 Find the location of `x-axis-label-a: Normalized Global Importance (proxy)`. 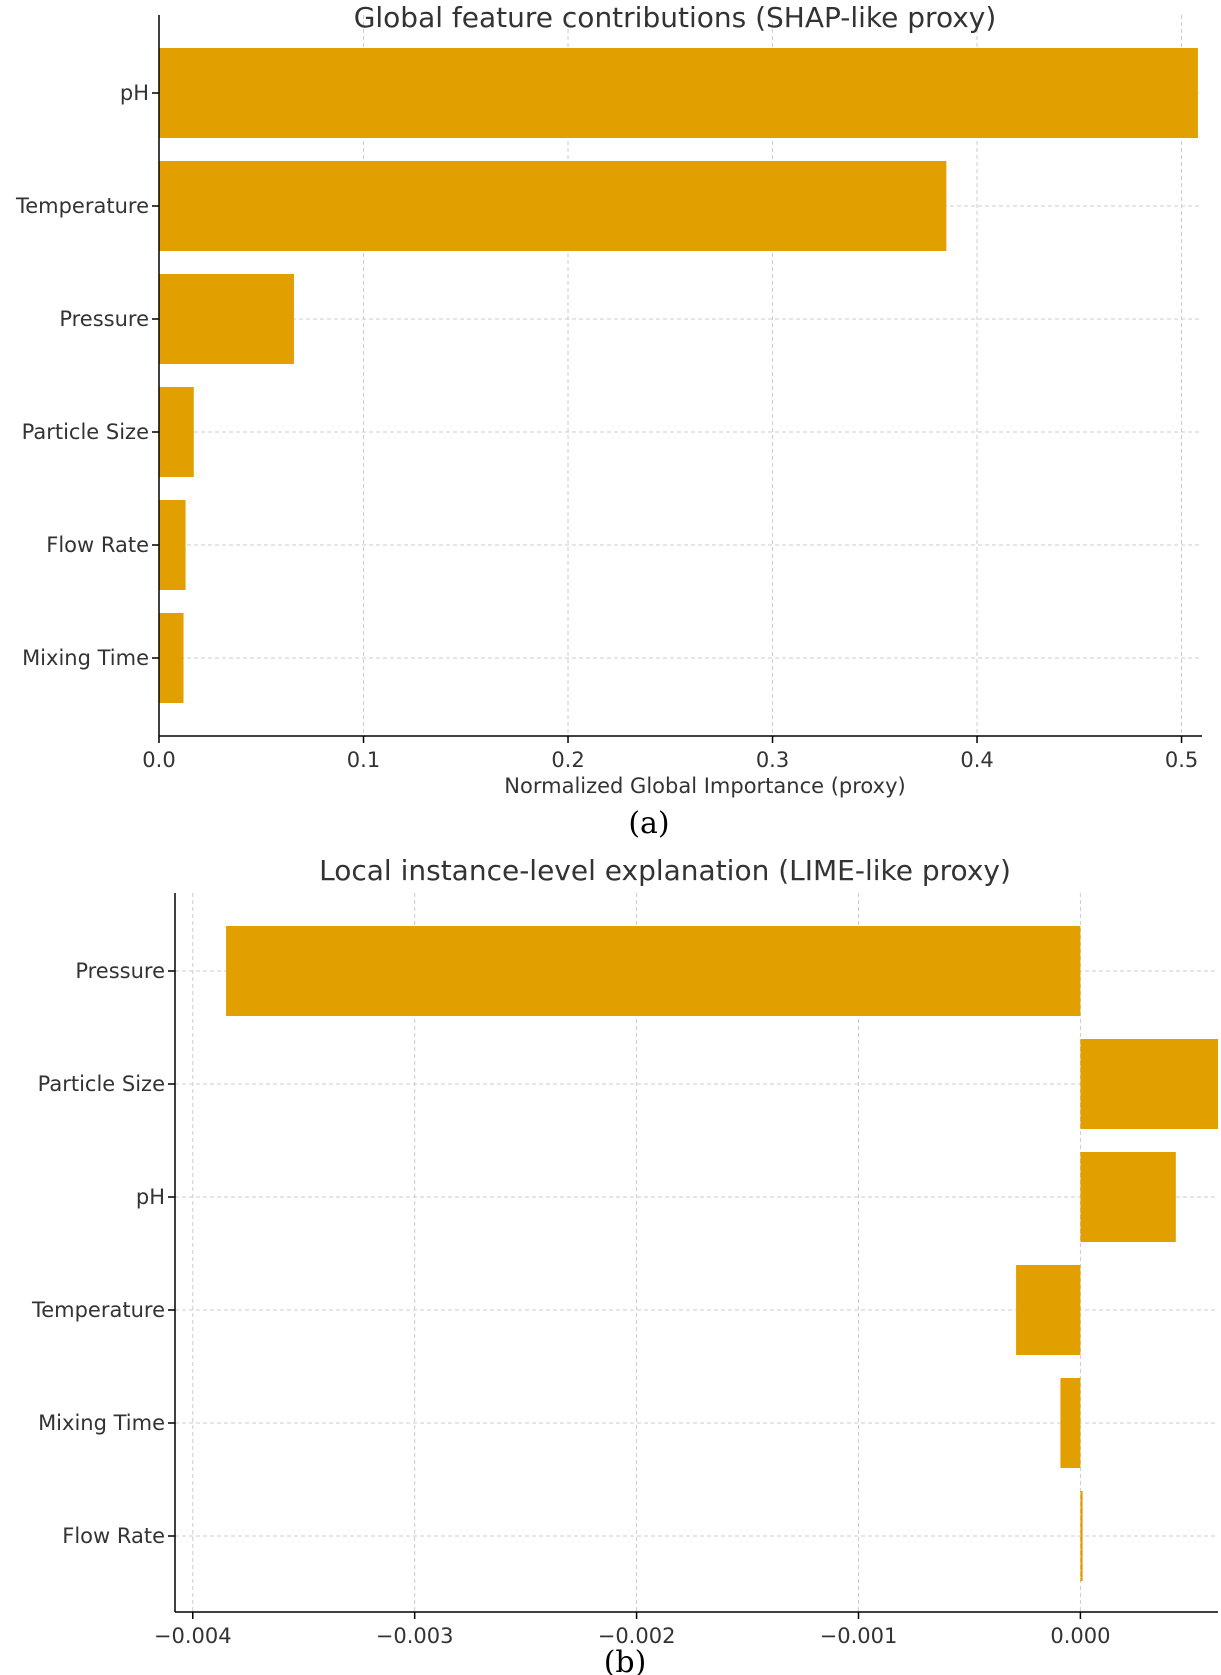

x-axis-label-a: Normalized Global Importance (proxy) is located at coordinates (704, 786).